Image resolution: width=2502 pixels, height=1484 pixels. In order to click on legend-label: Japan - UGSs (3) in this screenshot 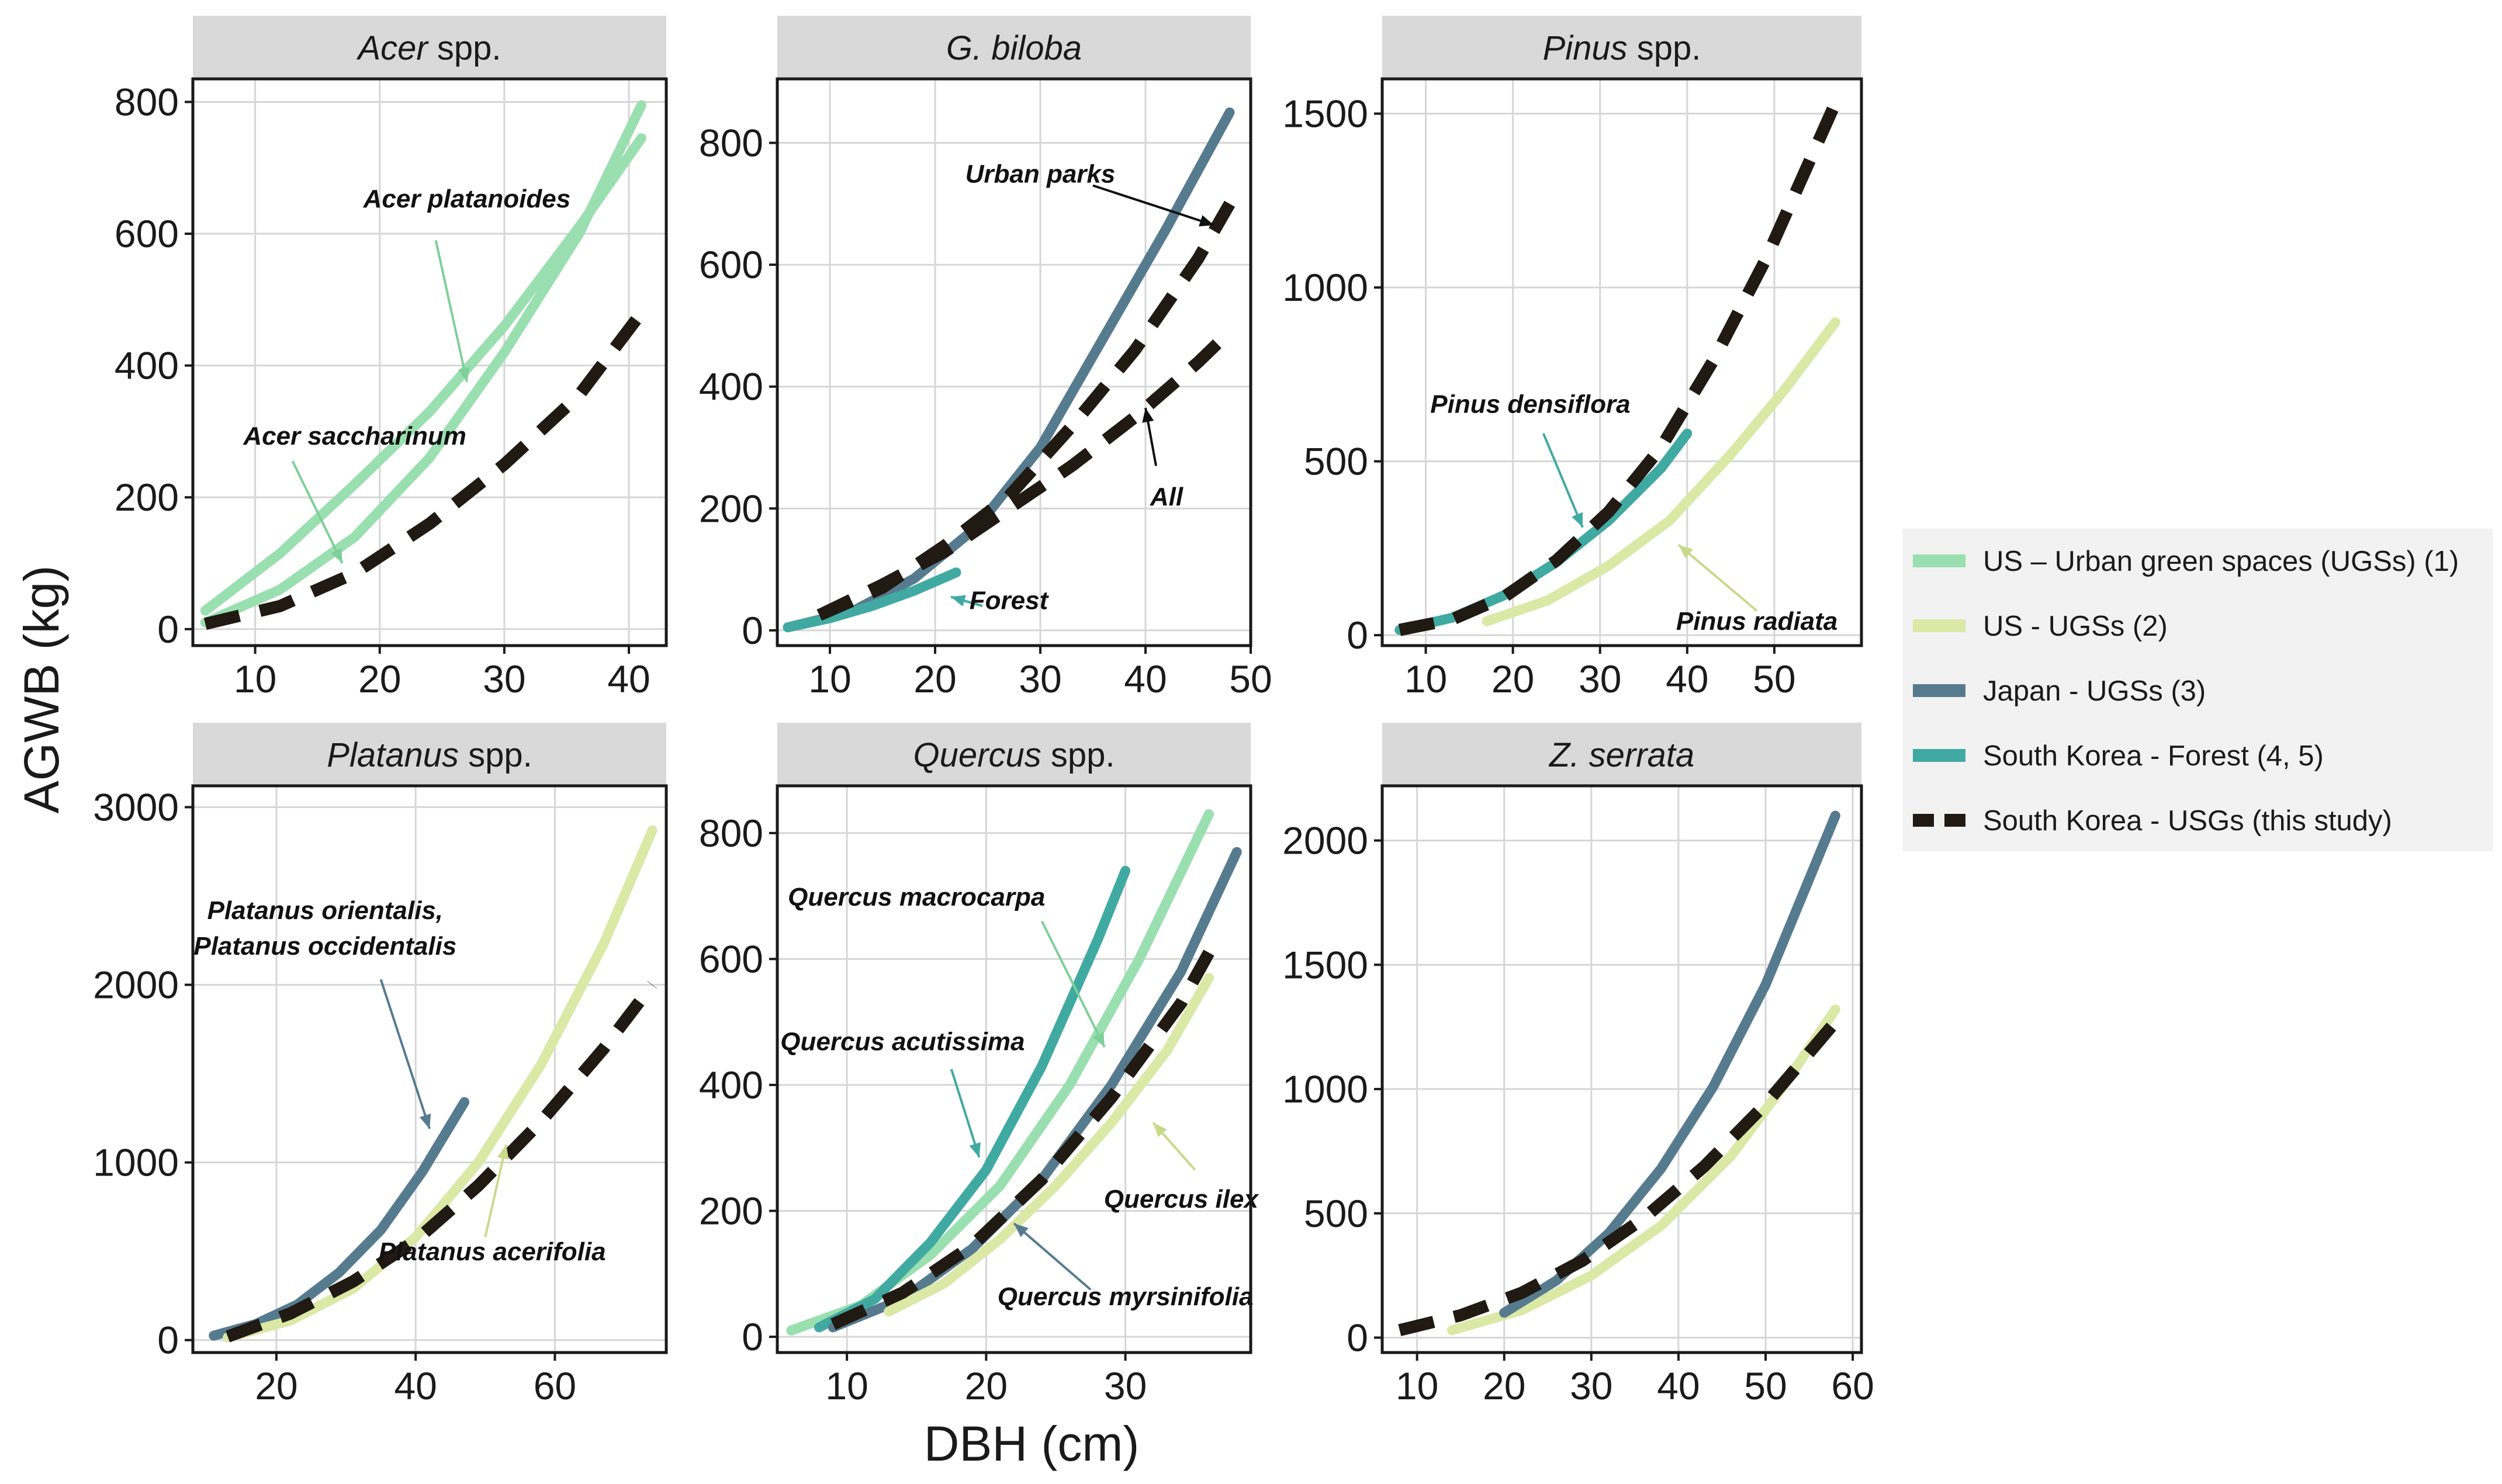, I will do `click(2094, 691)`.